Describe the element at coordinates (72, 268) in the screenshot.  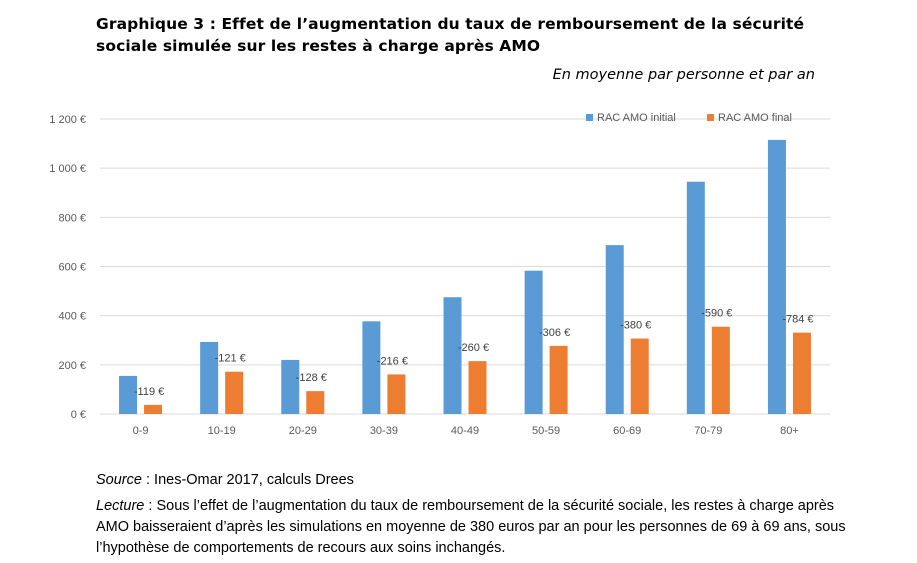
I see `y-tick-label: 600 €` at that location.